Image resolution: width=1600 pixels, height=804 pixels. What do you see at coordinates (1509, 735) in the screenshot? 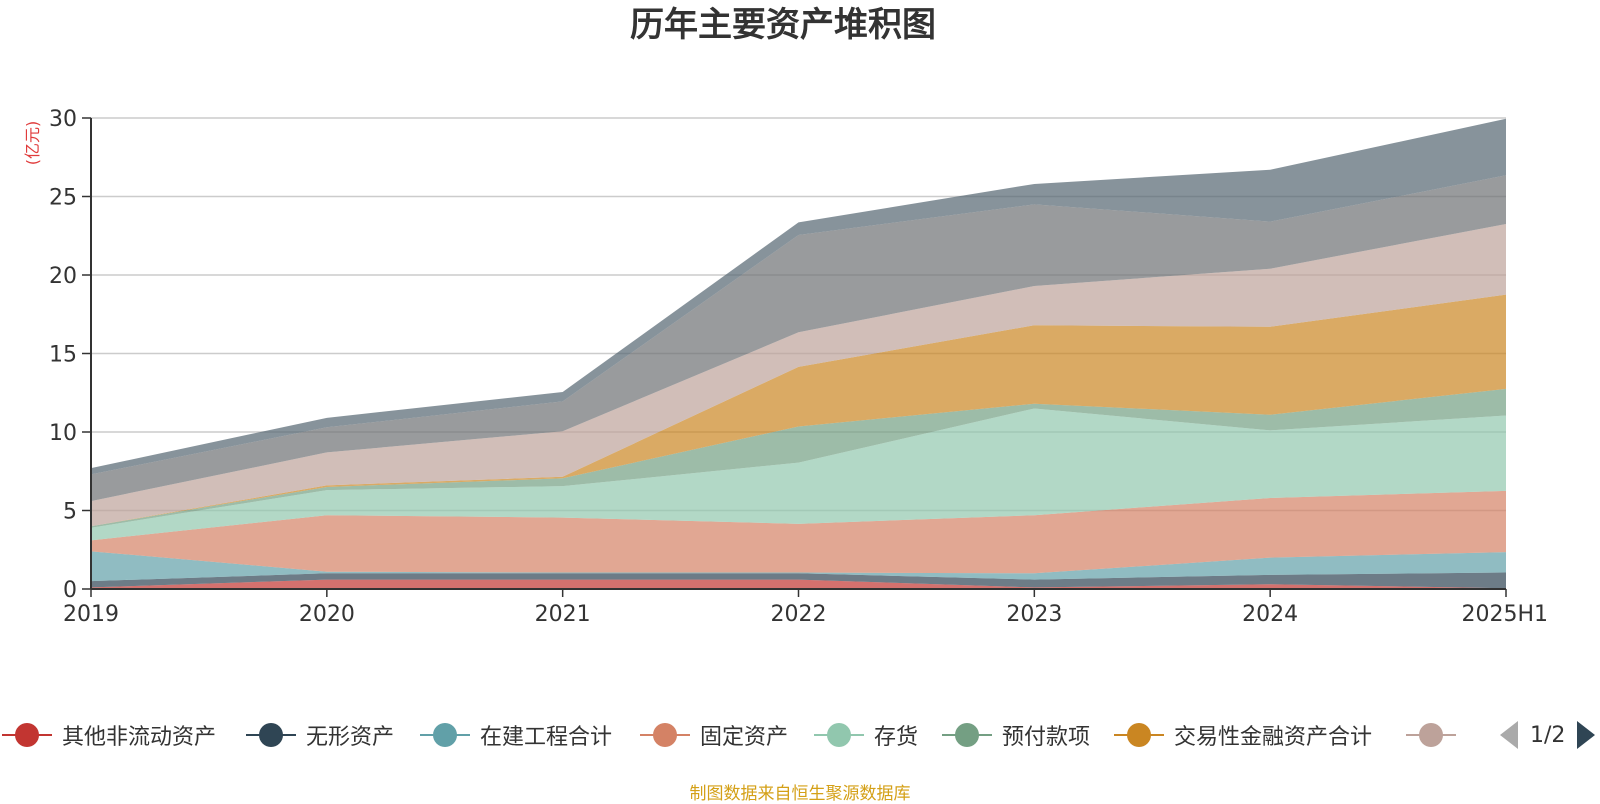
I see `legend-prev-icon` at bounding box center [1509, 735].